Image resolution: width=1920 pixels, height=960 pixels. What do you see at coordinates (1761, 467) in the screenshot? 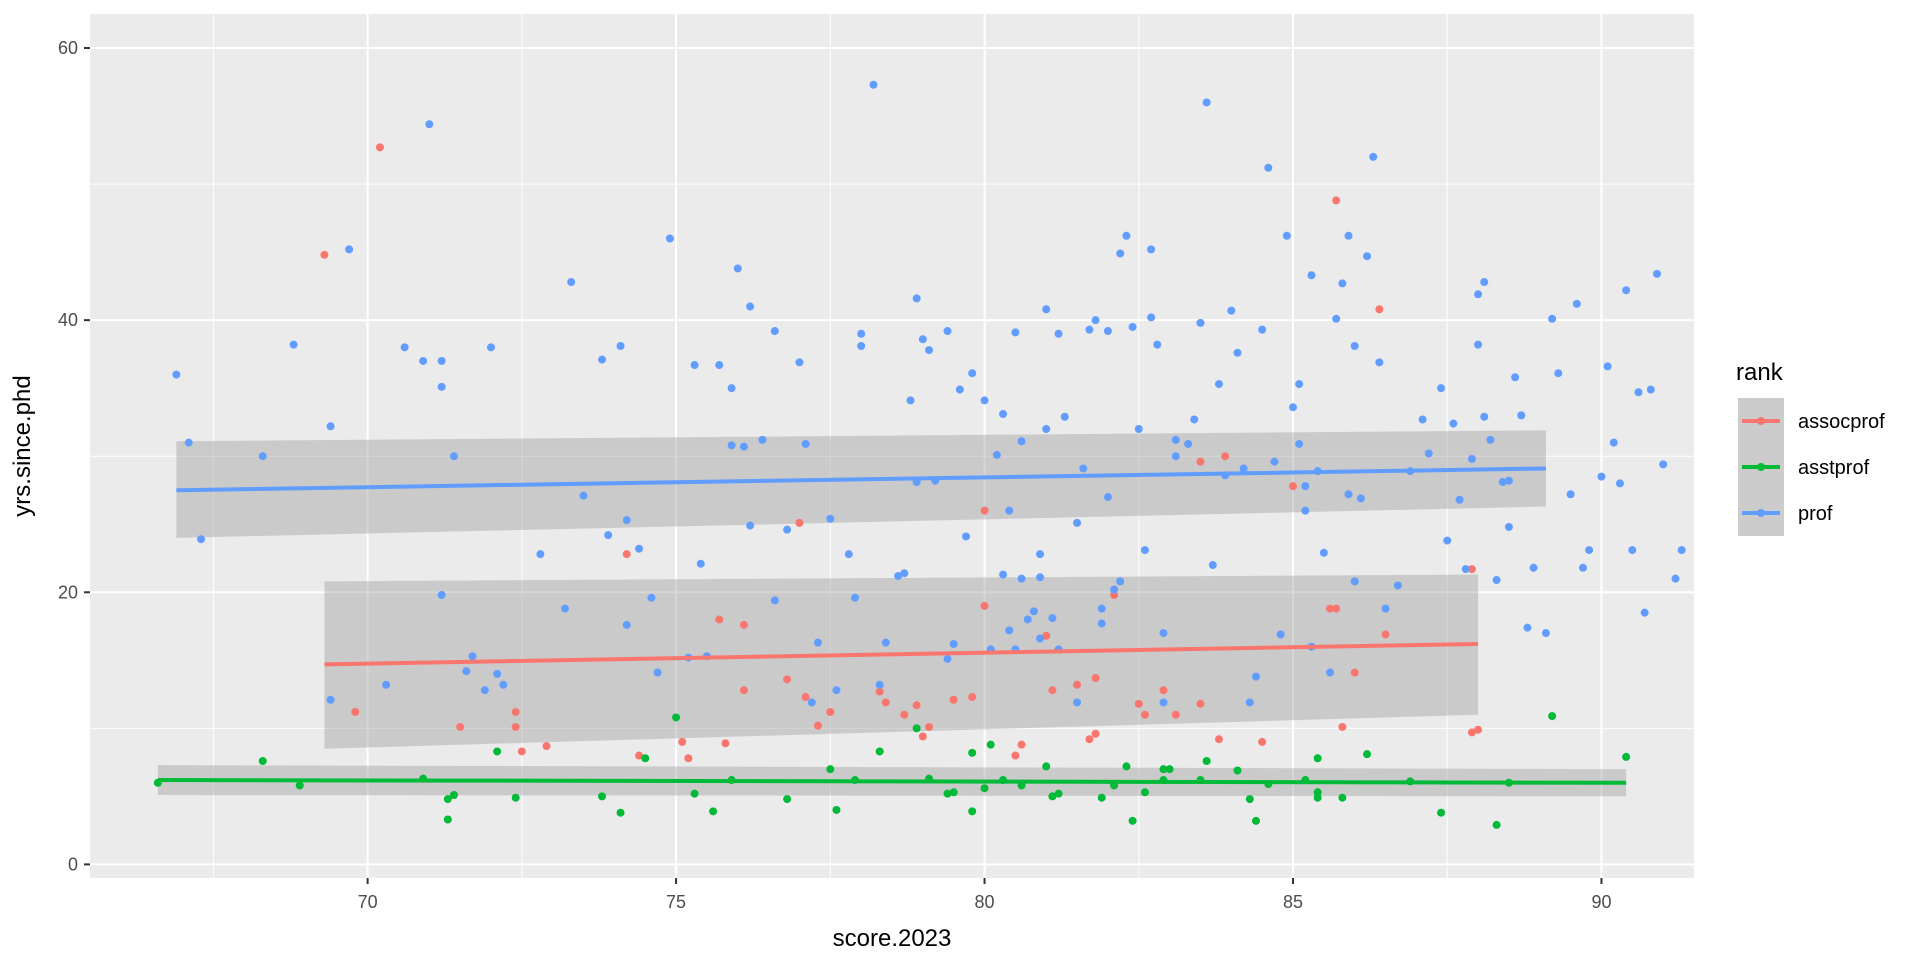
I see `legend-key-point-asstprof` at bounding box center [1761, 467].